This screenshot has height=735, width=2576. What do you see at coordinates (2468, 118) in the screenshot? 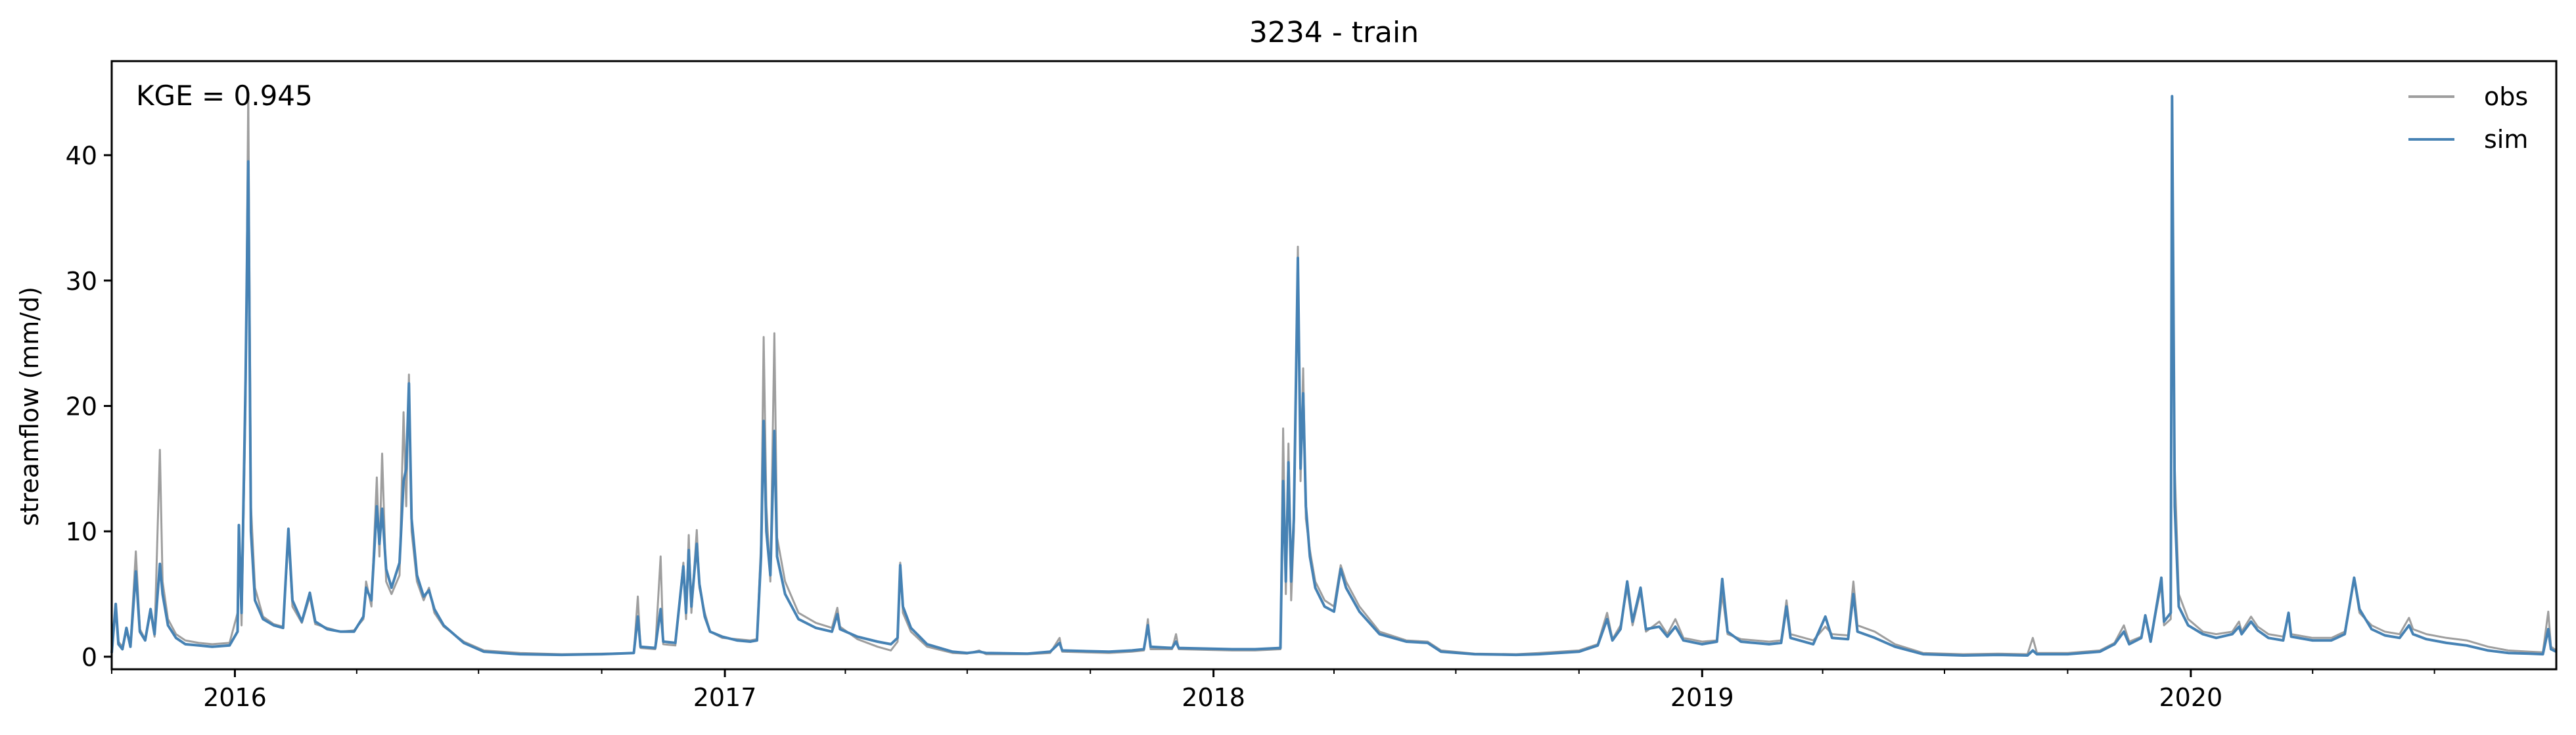
I see `legend: obs sim` at bounding box center [2468, 118].